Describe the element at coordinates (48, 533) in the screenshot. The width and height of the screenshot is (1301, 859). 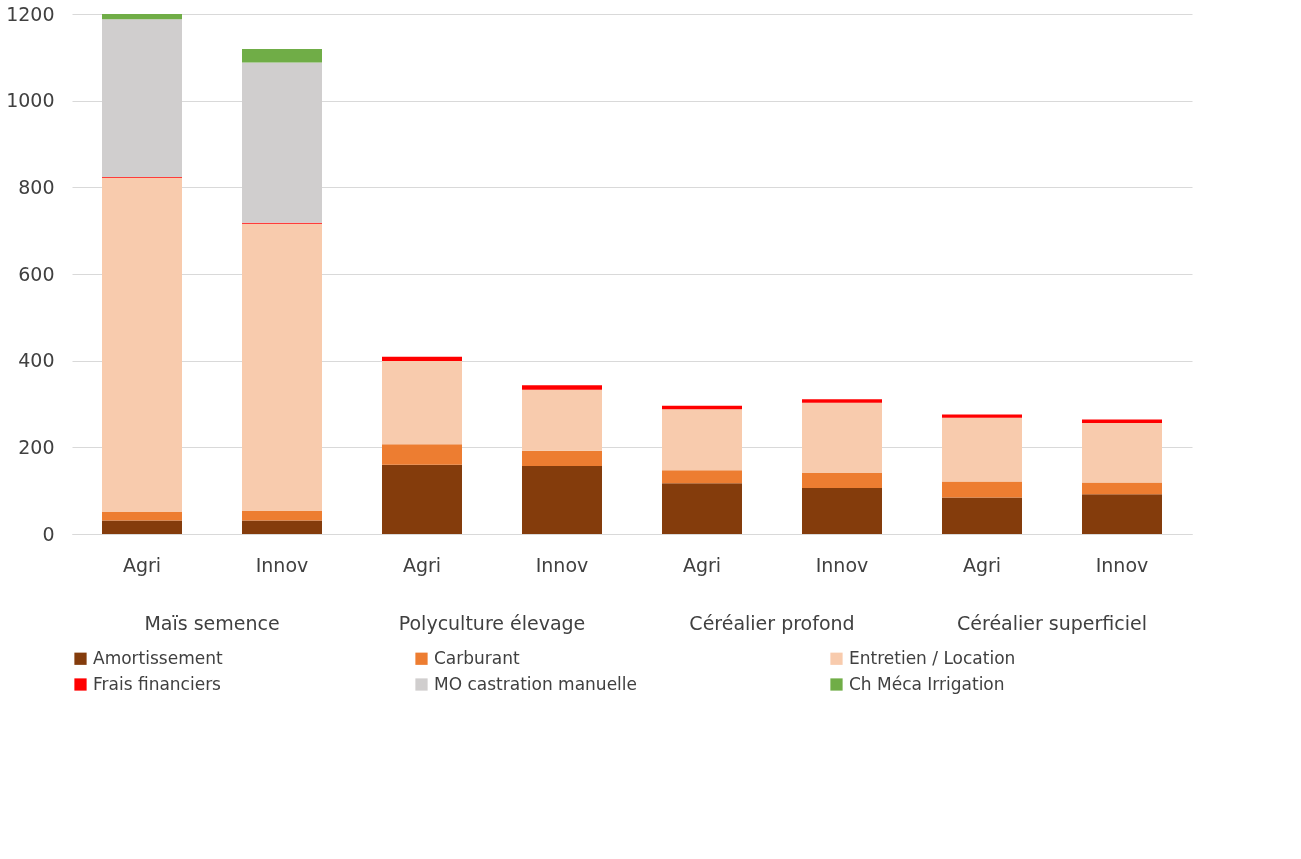
I see `y-tick-label: 0` at that location.